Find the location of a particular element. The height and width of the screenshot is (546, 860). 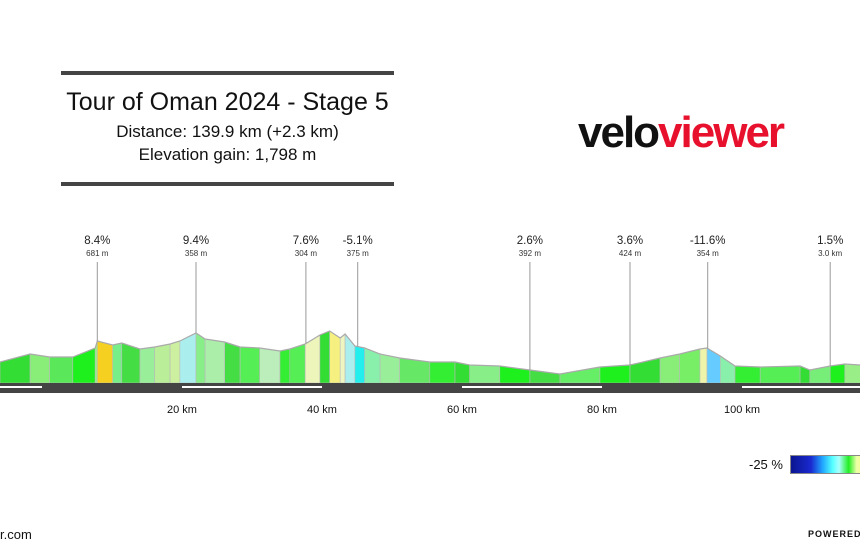

elevation-gain-text: Elevation gain: 1,798 m is located at coordinates (227, 154).